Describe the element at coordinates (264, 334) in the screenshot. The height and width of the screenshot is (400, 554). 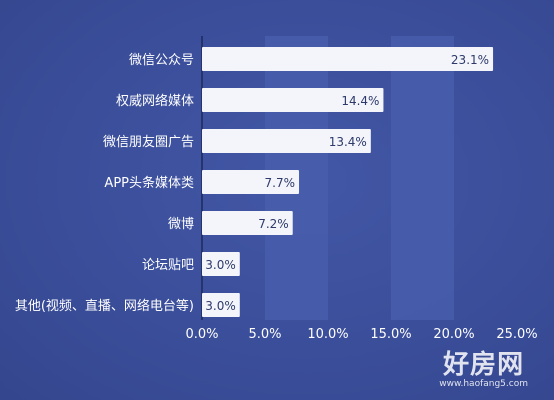
I see `x-tick-label: 5.0%` at that location.